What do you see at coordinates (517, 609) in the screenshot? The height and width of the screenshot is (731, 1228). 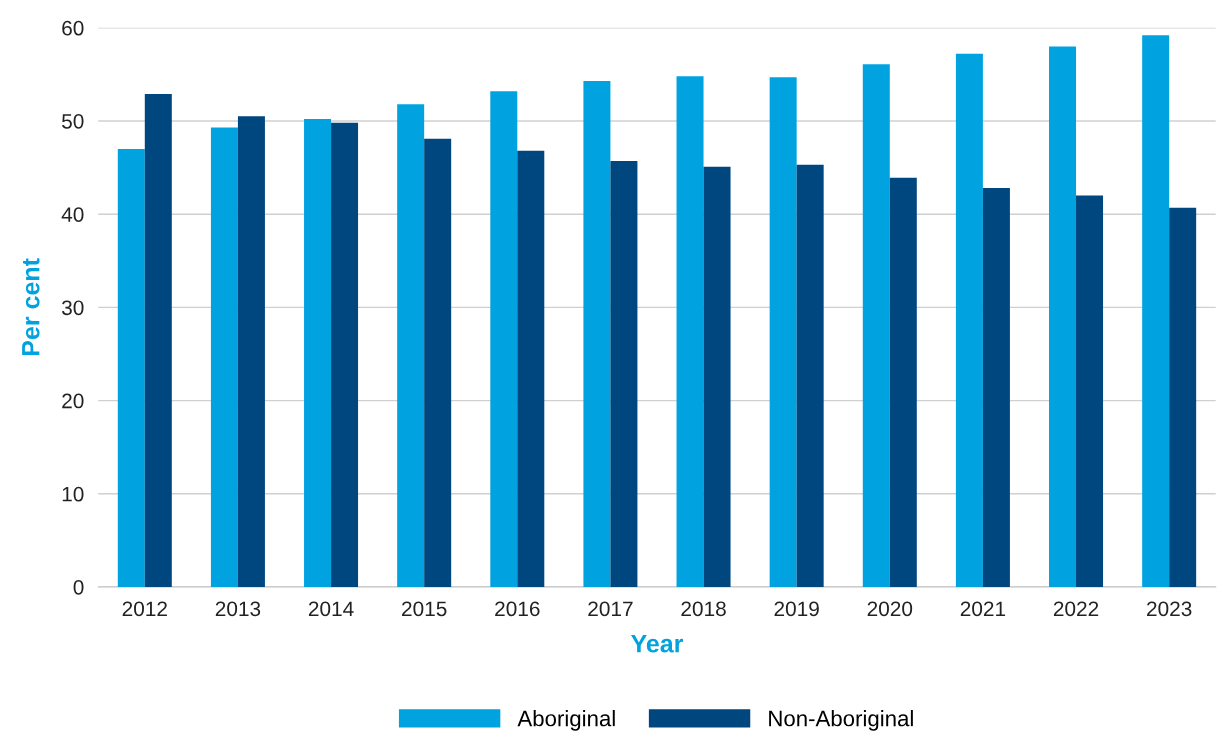 I see `x-tick-label: 2016` at bounding box center [517, 609].